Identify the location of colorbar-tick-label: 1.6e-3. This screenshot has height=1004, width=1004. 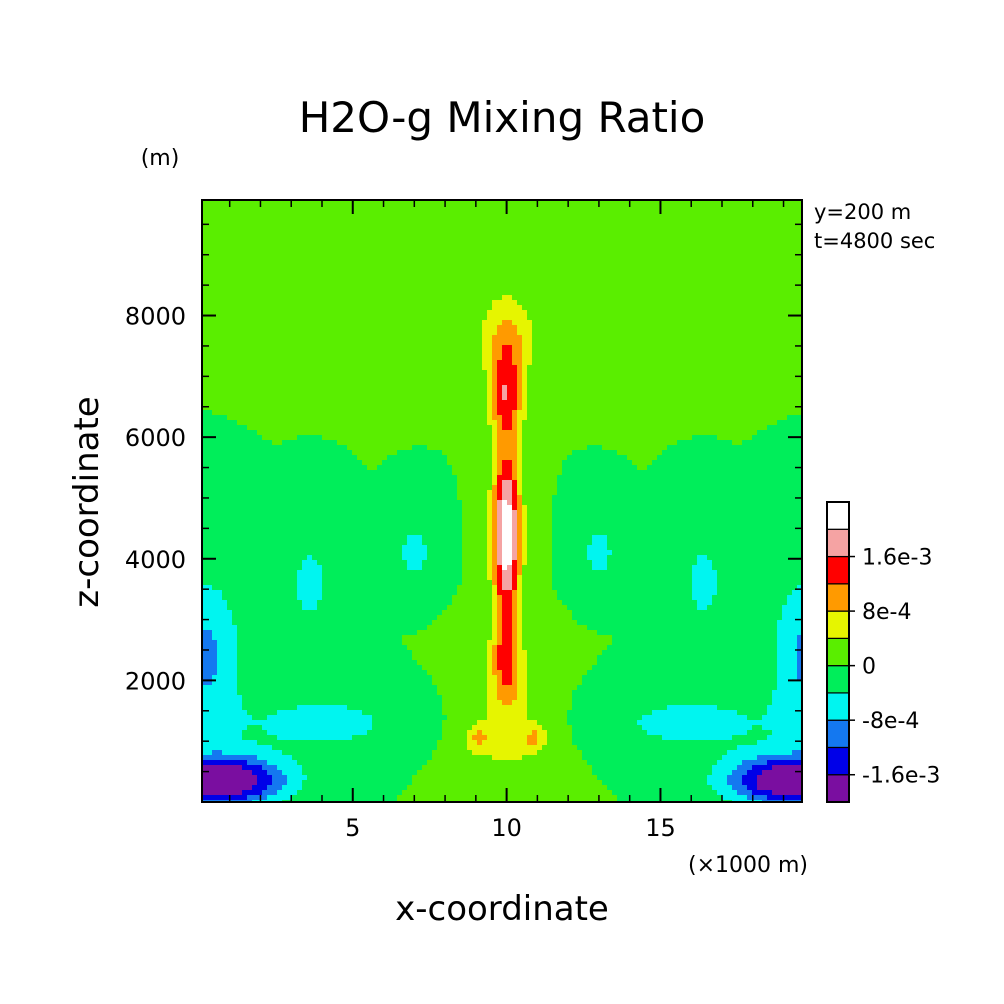
(897, 558).